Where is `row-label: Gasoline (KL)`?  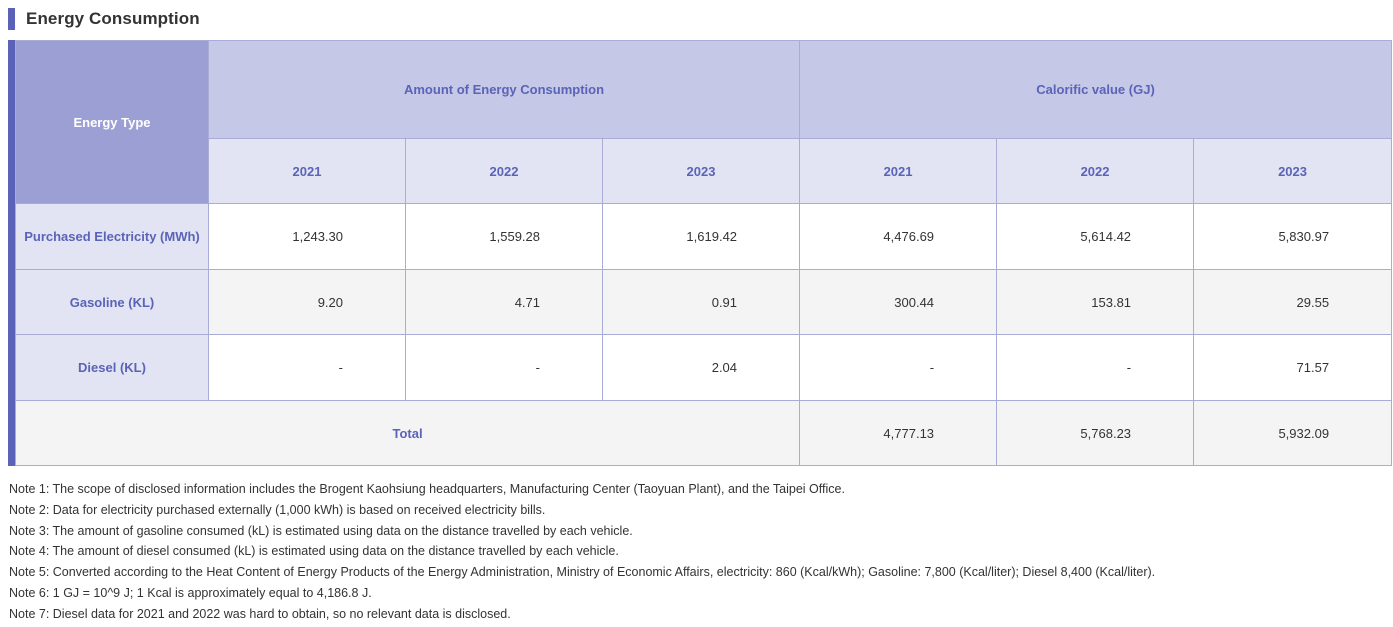
row-label: Gasoline (KL) is located at coordinates (112, 302).